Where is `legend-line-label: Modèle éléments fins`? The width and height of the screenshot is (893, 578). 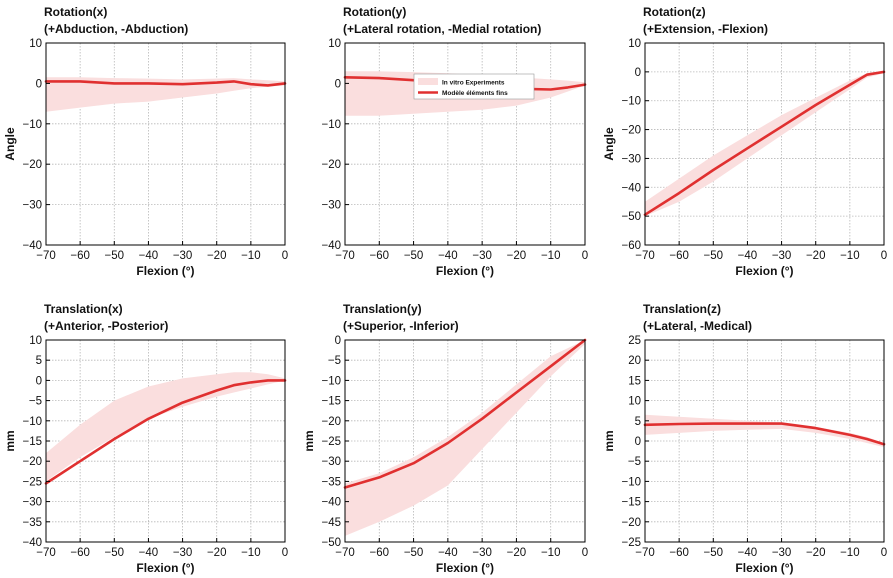
legend-line-label: Modèle éléments fins is located at coordinates (475, 93).